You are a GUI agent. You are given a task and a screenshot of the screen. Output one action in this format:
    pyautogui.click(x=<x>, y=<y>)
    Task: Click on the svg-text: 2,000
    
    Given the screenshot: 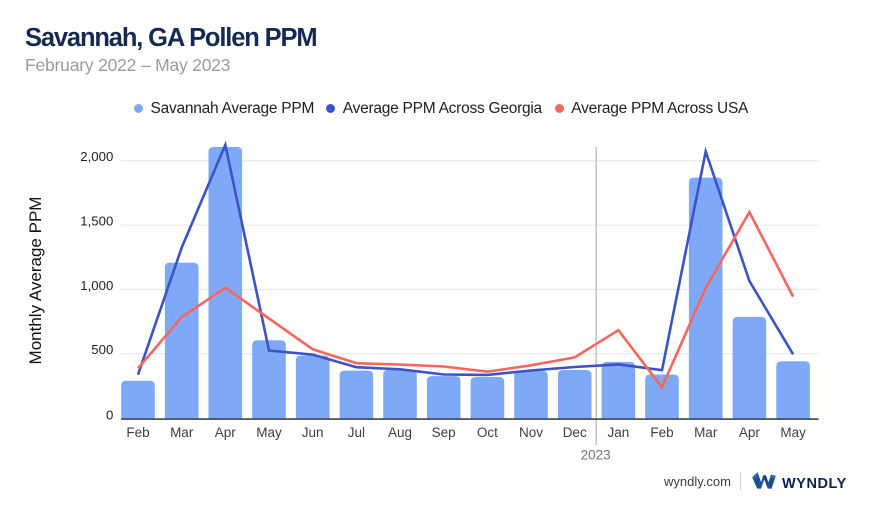 What is the action you would take?
    pyautogui.click(x=96, y=156)
    